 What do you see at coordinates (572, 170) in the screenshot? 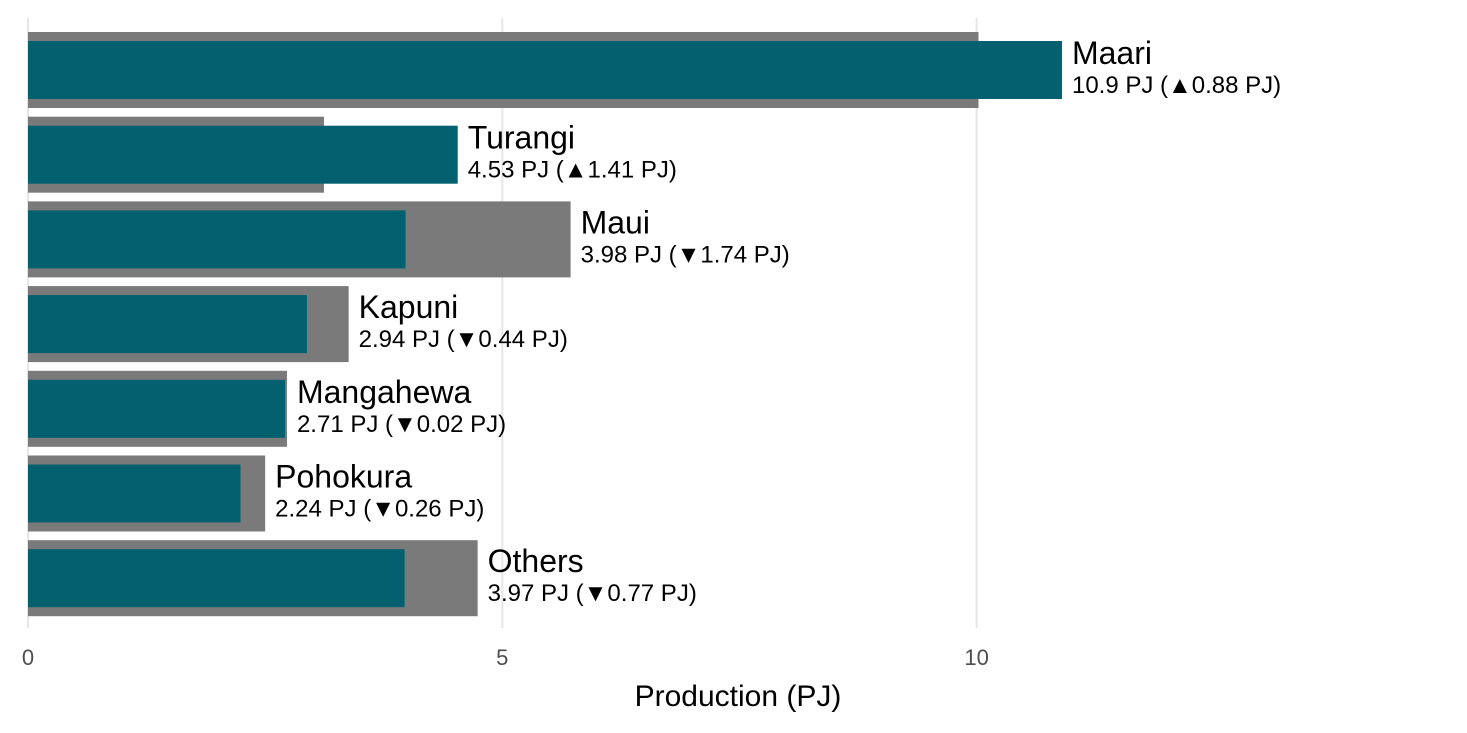
I see `field-value-turangi: 4.53 PJ (▲1.41 PJ)` at bounding box center [572, 170].